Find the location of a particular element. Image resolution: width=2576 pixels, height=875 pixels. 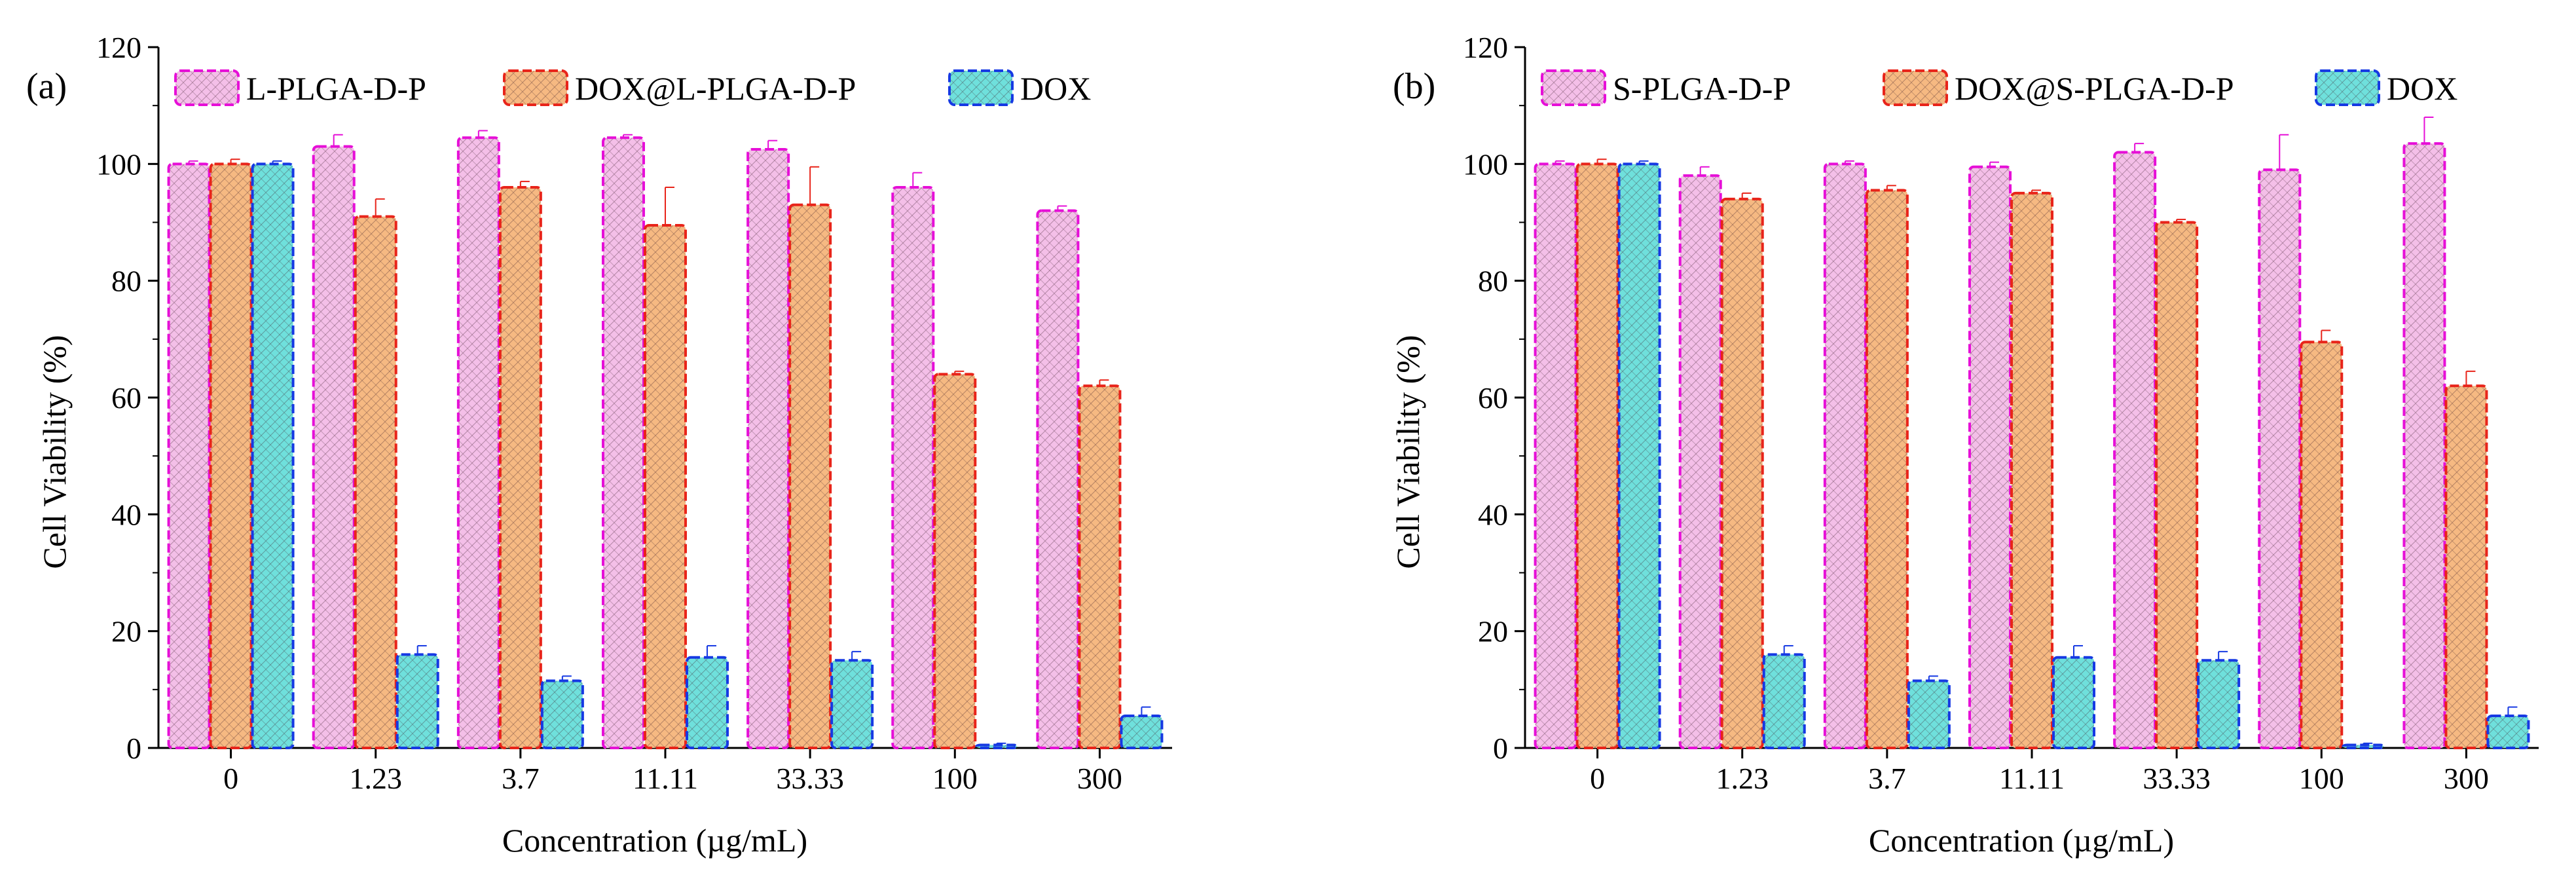

panel-label: (b) is located at coordinates (1414, 87).